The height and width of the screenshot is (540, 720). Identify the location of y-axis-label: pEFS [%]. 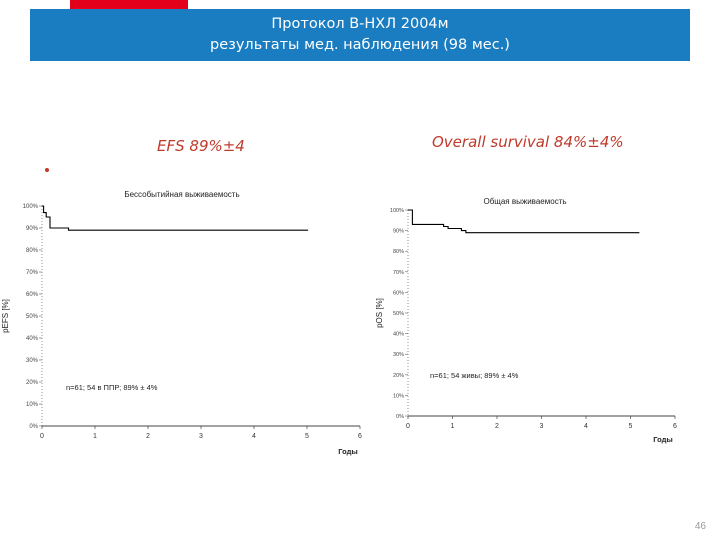
(5, 316).